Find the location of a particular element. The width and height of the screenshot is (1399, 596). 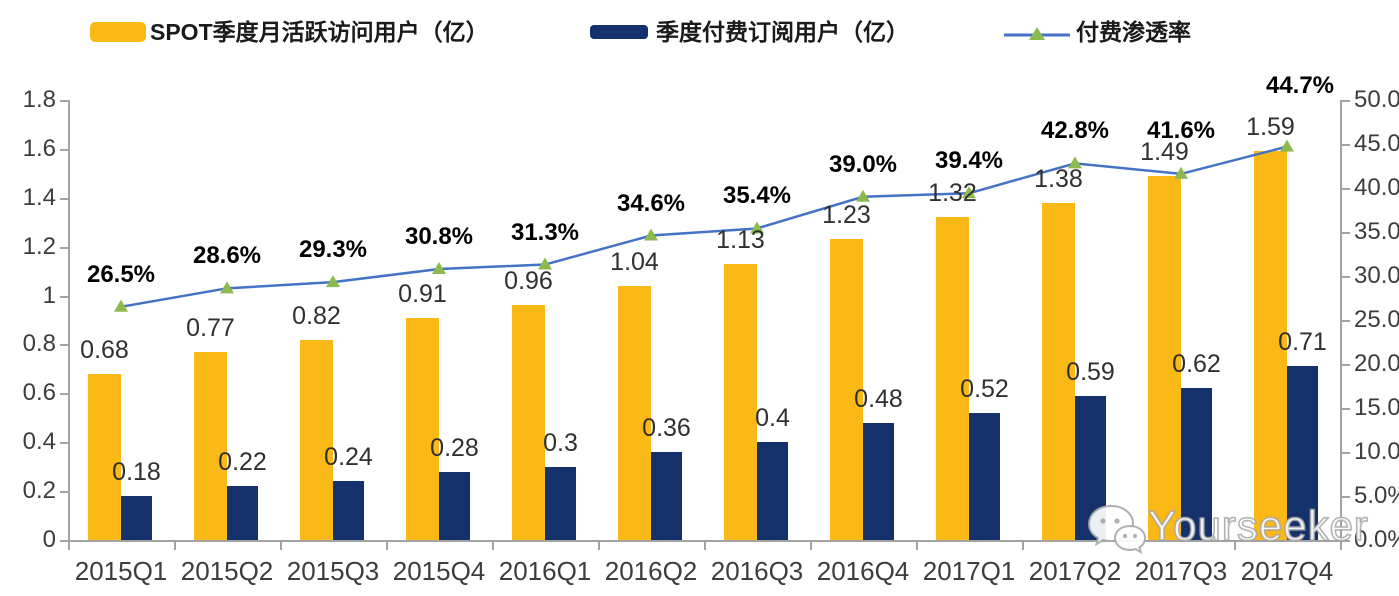

bar-value-label: 0.96 is located at coordinates (528, 281).